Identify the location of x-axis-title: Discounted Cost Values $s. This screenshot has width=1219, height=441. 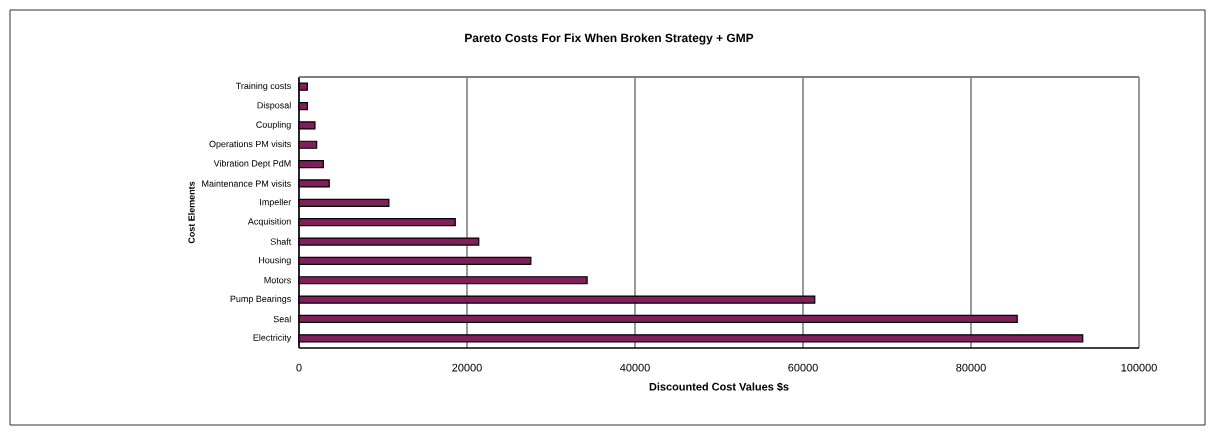
(719, 387).